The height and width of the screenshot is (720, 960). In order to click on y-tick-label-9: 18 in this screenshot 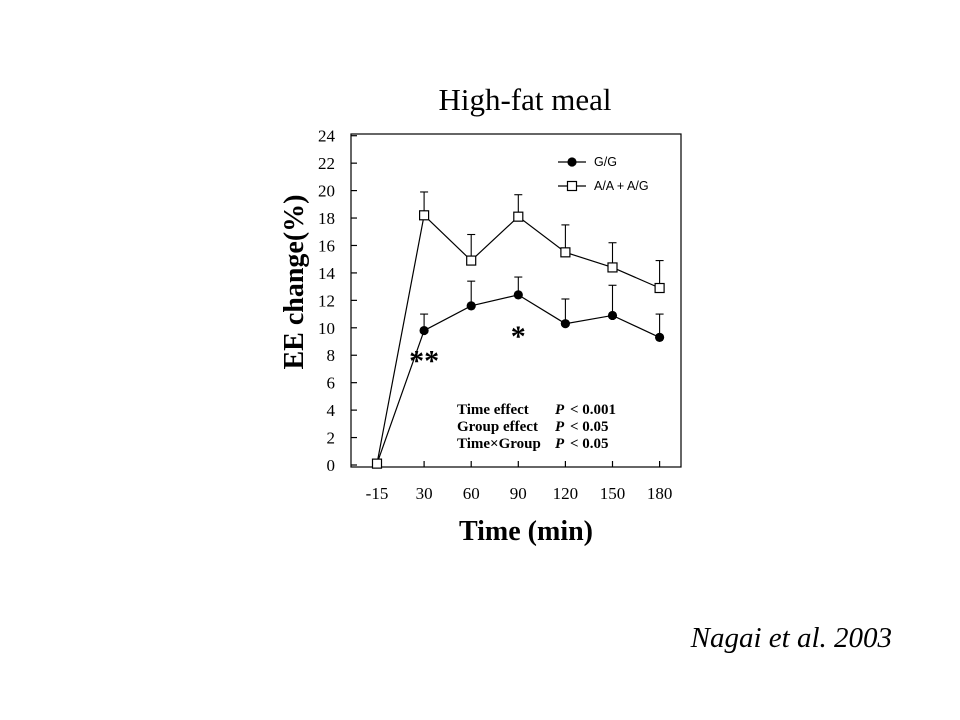, I will do `click(326, 218)`.